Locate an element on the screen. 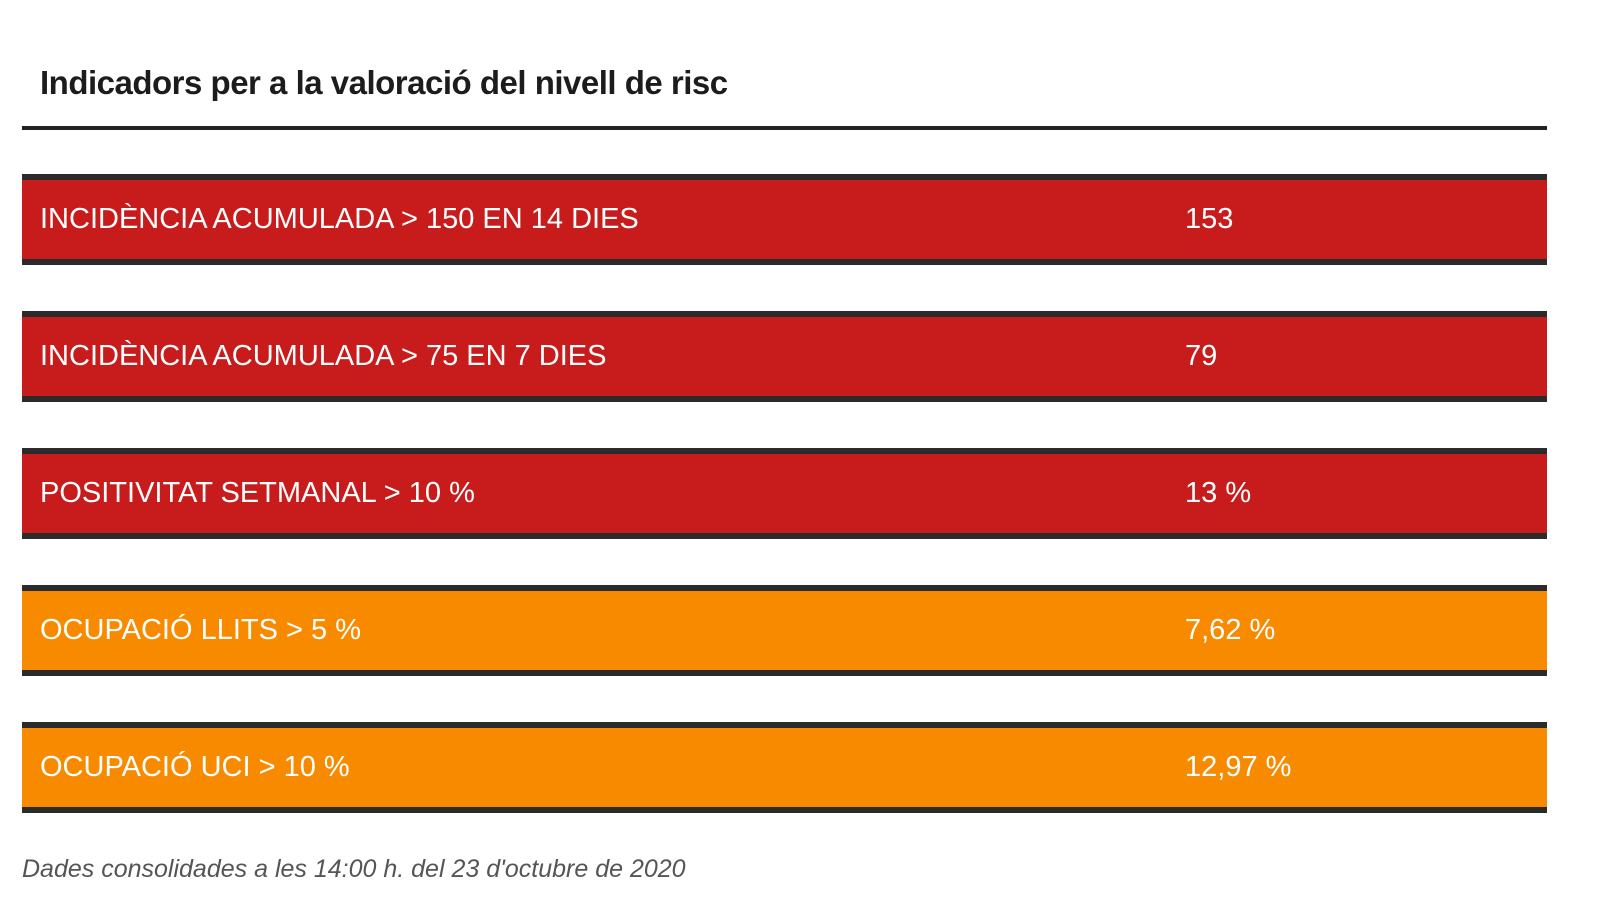  indicator-row: POSITIVITAT SETMANAL > 10 % 13 % is located at coordinates (784, 493).